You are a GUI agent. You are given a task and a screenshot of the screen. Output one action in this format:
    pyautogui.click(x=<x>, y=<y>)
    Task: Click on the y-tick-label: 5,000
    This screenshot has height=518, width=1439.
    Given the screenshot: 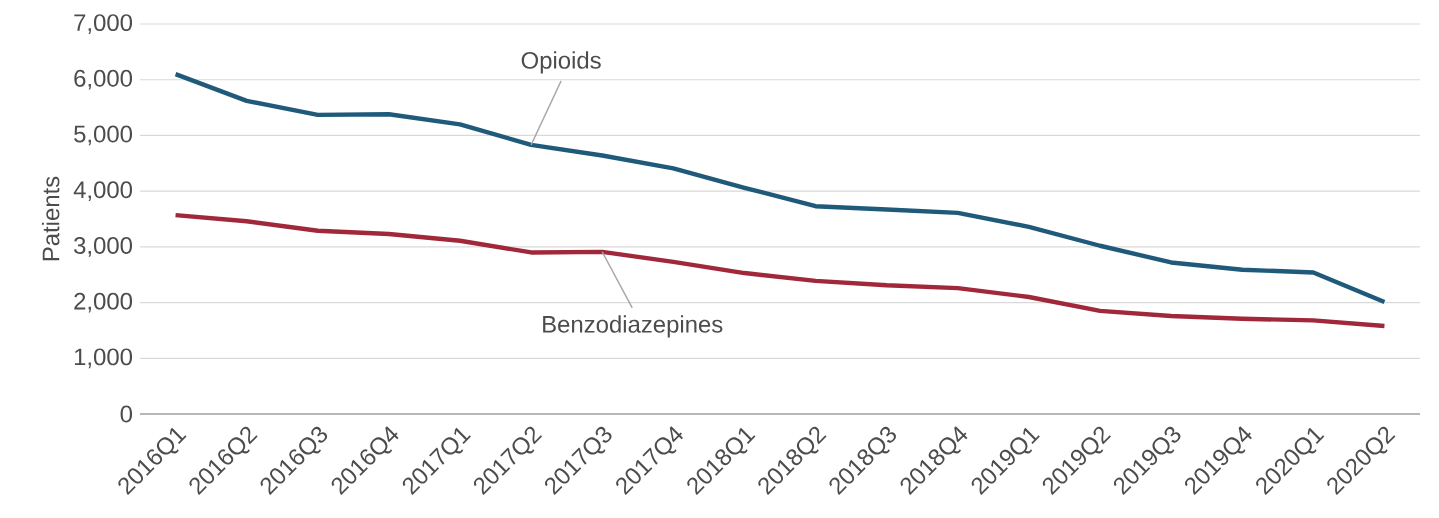 What is the action you would take?
    pyautogui.click(x=103, y=135)
    